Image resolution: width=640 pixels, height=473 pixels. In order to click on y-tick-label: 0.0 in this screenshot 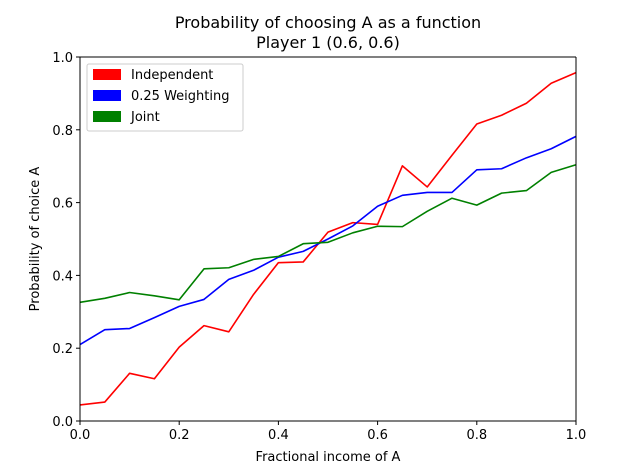, I will do `click(62, 422)`.